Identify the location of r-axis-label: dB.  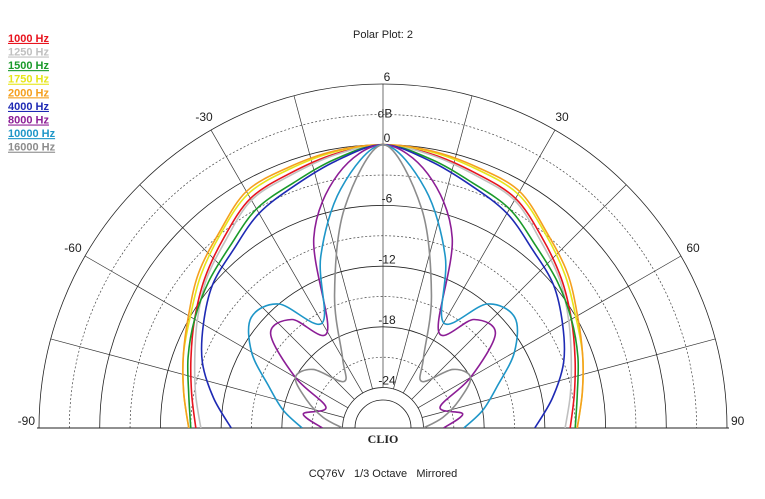
(385, 114).